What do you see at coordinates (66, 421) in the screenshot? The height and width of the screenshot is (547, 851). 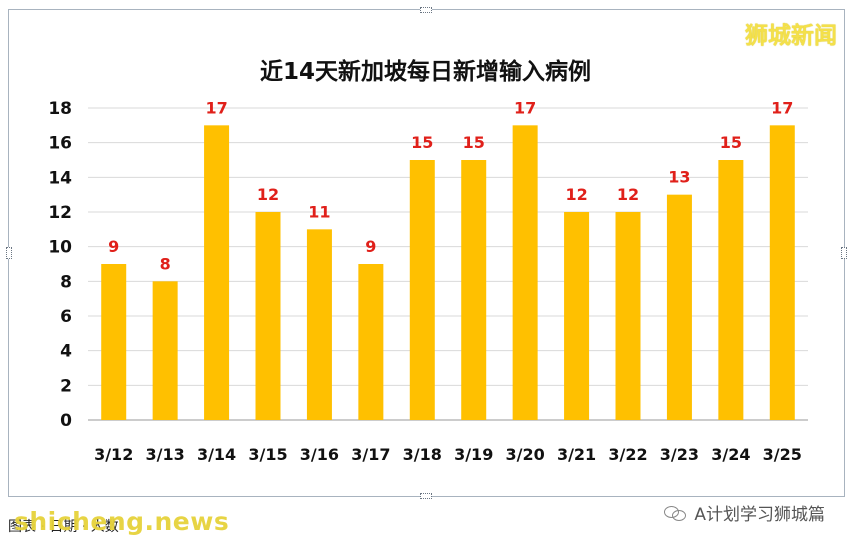 I see `y-tick-label: 0` at bounding box center [66, 421].